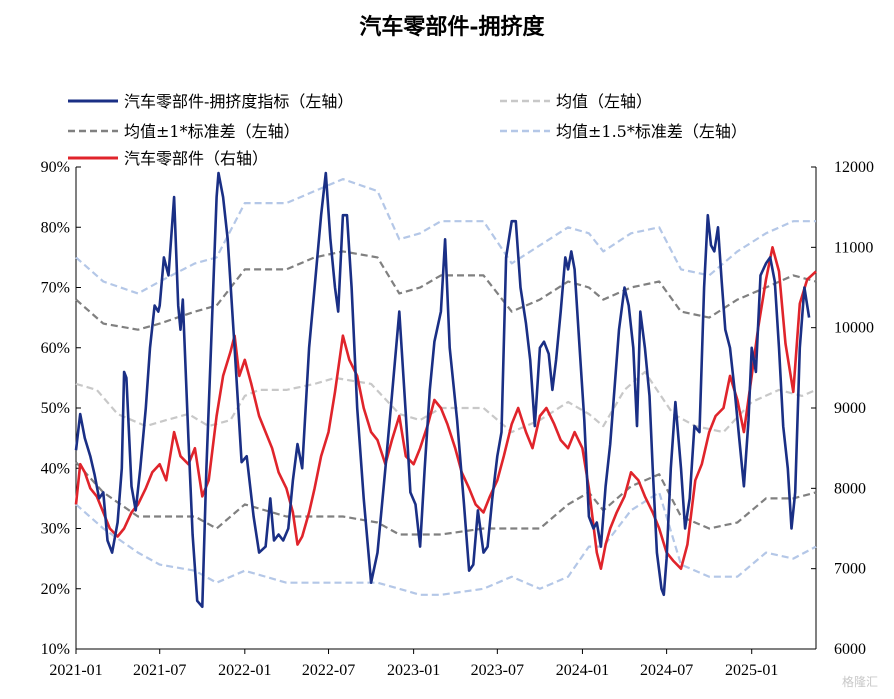 The image size is (894, 699). I want to click on x-tick-label: 2021-01, so click(75, 670).